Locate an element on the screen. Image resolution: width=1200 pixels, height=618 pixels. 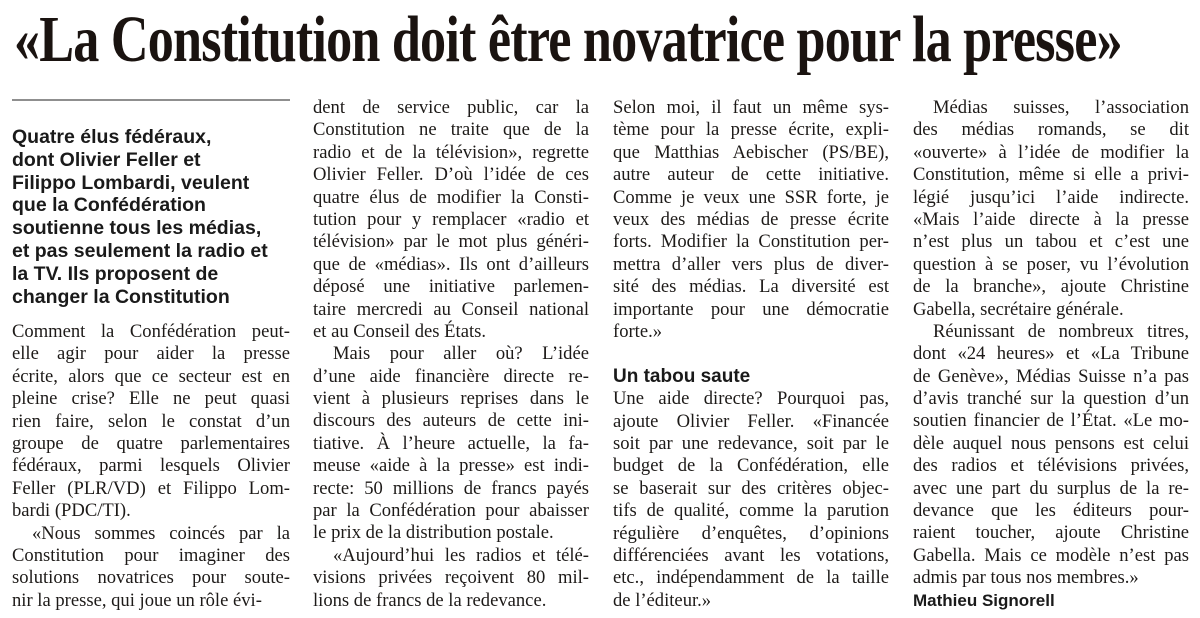
body-text-line: mettra d’aller vers plus de diver- is located at coordinates (751, 264).